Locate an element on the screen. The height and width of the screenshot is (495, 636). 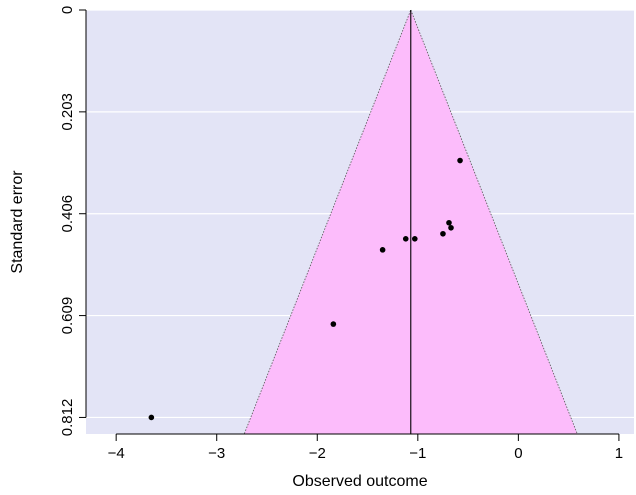
x-axis-title: Observed outcome is located at coordinates (359, 481).